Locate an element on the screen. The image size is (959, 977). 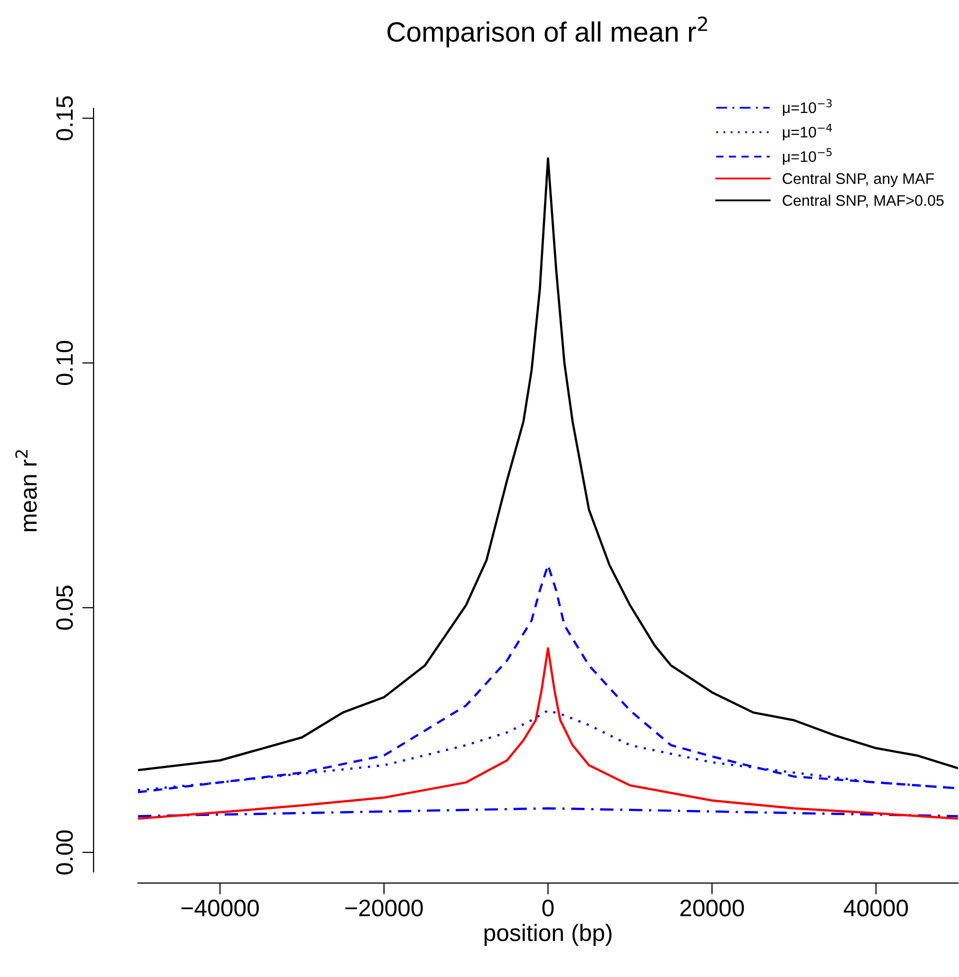
x-tick-label: 0 is located at coordinates (548, 908).